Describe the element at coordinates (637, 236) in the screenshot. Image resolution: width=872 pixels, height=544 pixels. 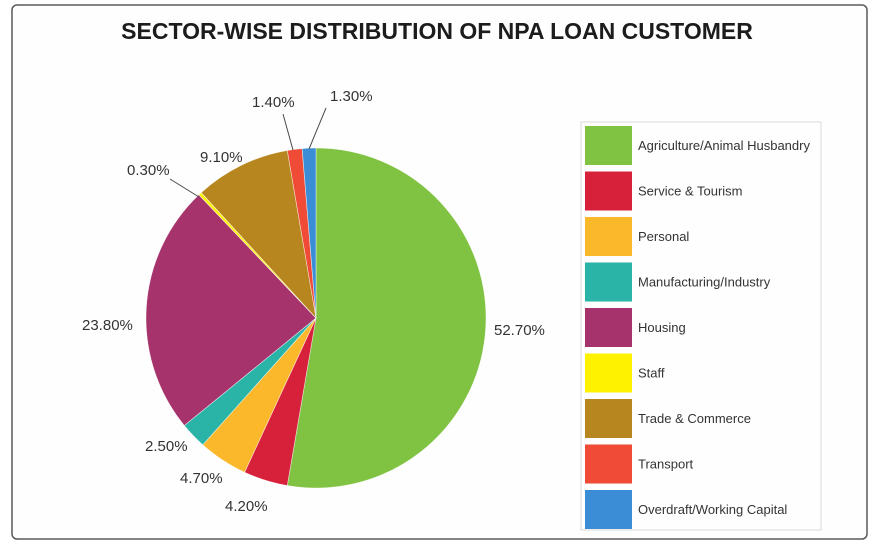
I see `legend-item-personal: Personal` at that location.